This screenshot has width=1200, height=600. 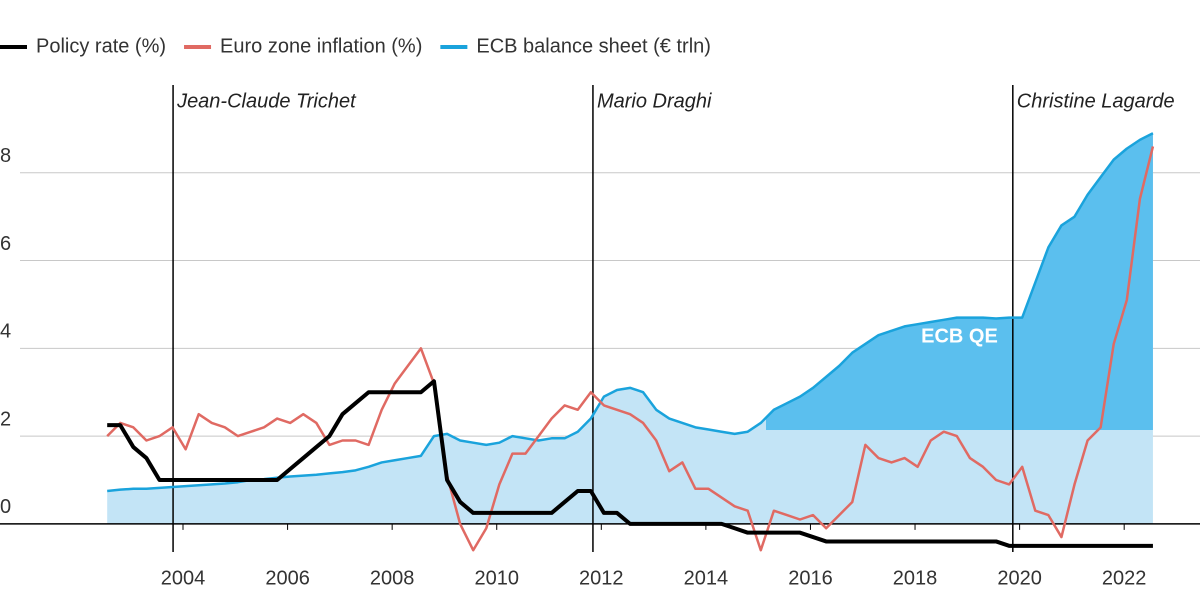 What do you see at coordinates (5, 332) in the screenshot?
I see `y-tick-label: 4` at bounding box center [5, 332].